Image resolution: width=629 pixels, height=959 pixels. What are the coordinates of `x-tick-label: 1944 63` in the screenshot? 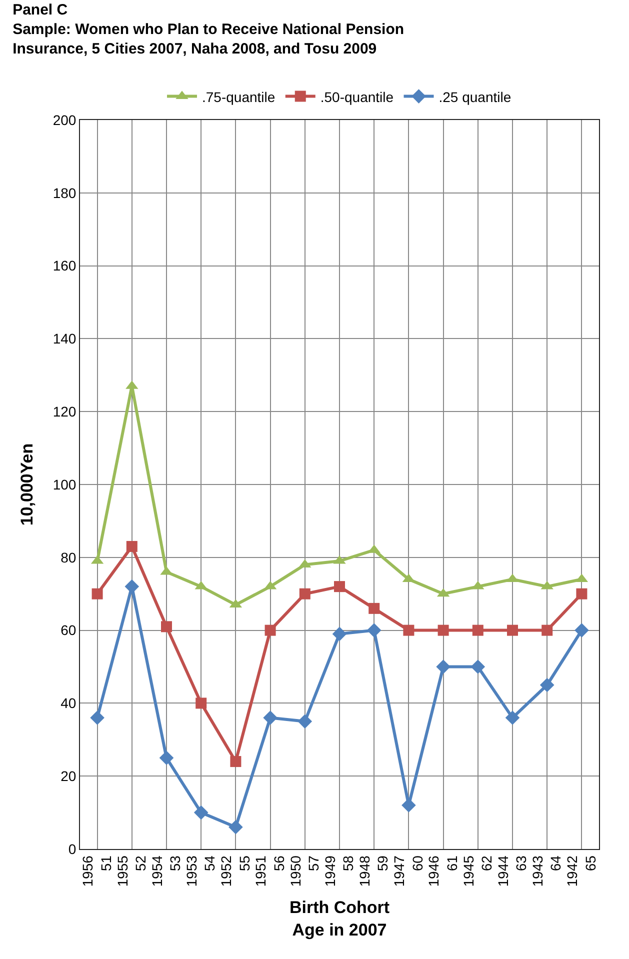 It's located at (512, 871).